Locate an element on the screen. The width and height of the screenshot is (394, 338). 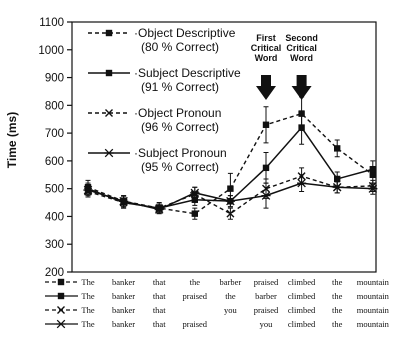
y-axis: 200 300 400 500 600 700 800 900 1000 1100 is located at coordinates (55, 148).